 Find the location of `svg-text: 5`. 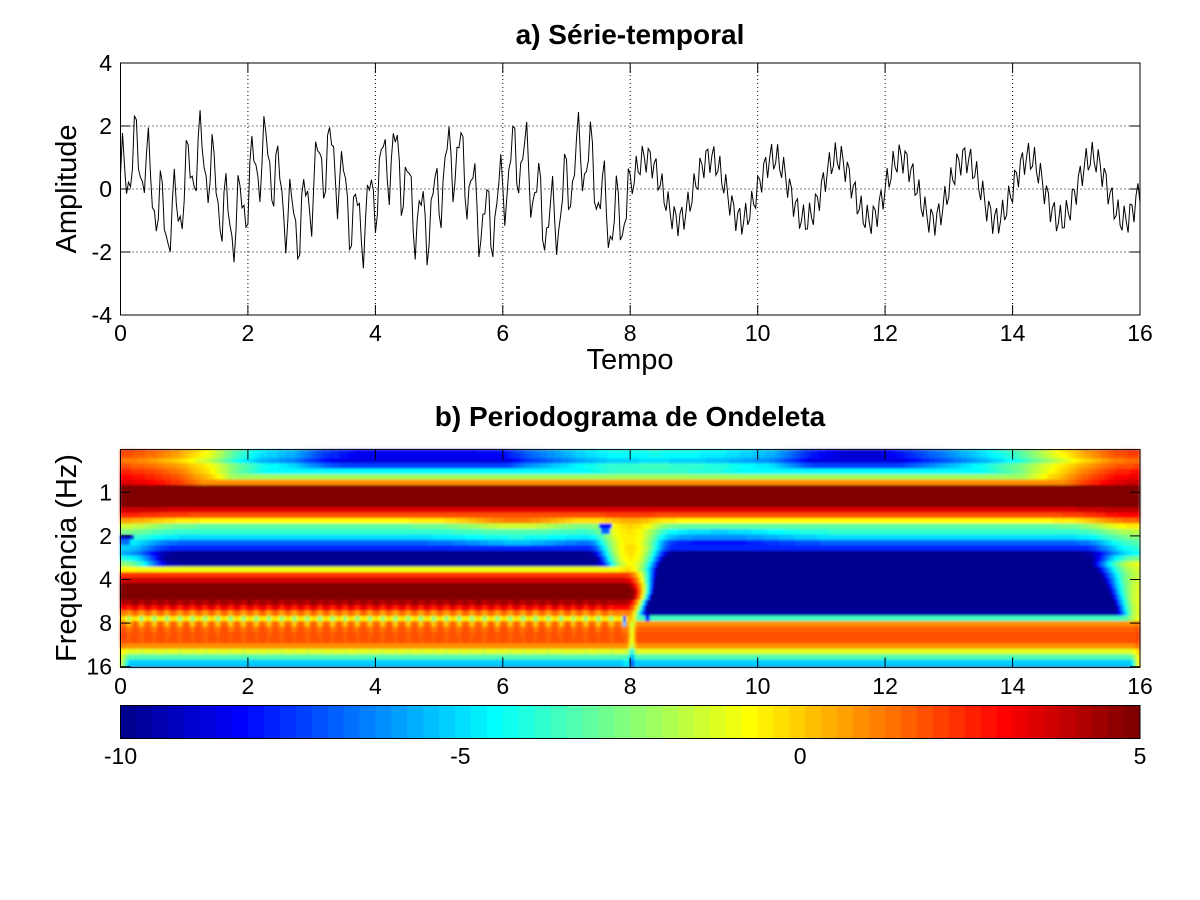

svg-text: 5 is located at coordinates (1140, 756).